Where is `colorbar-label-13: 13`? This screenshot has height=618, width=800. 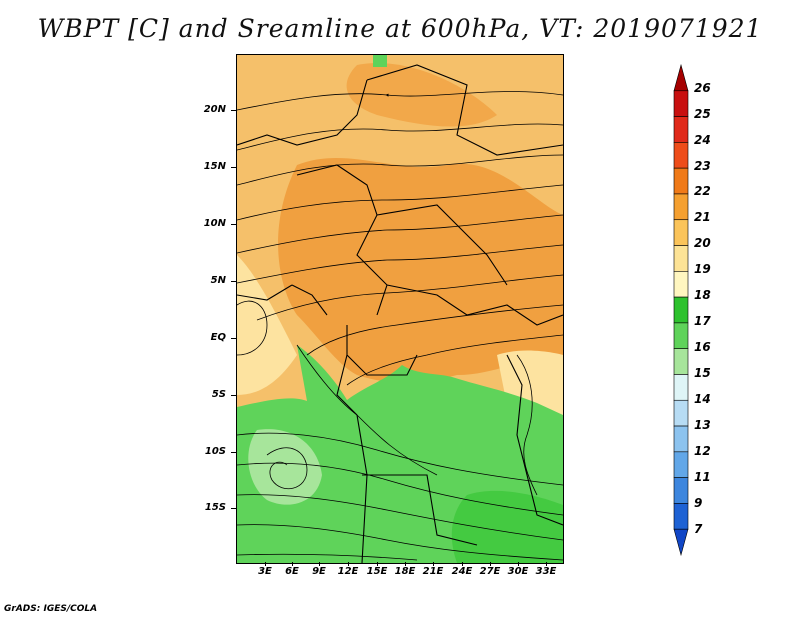 colorbar-label-13: 13 is located at coordinates (702, 425).